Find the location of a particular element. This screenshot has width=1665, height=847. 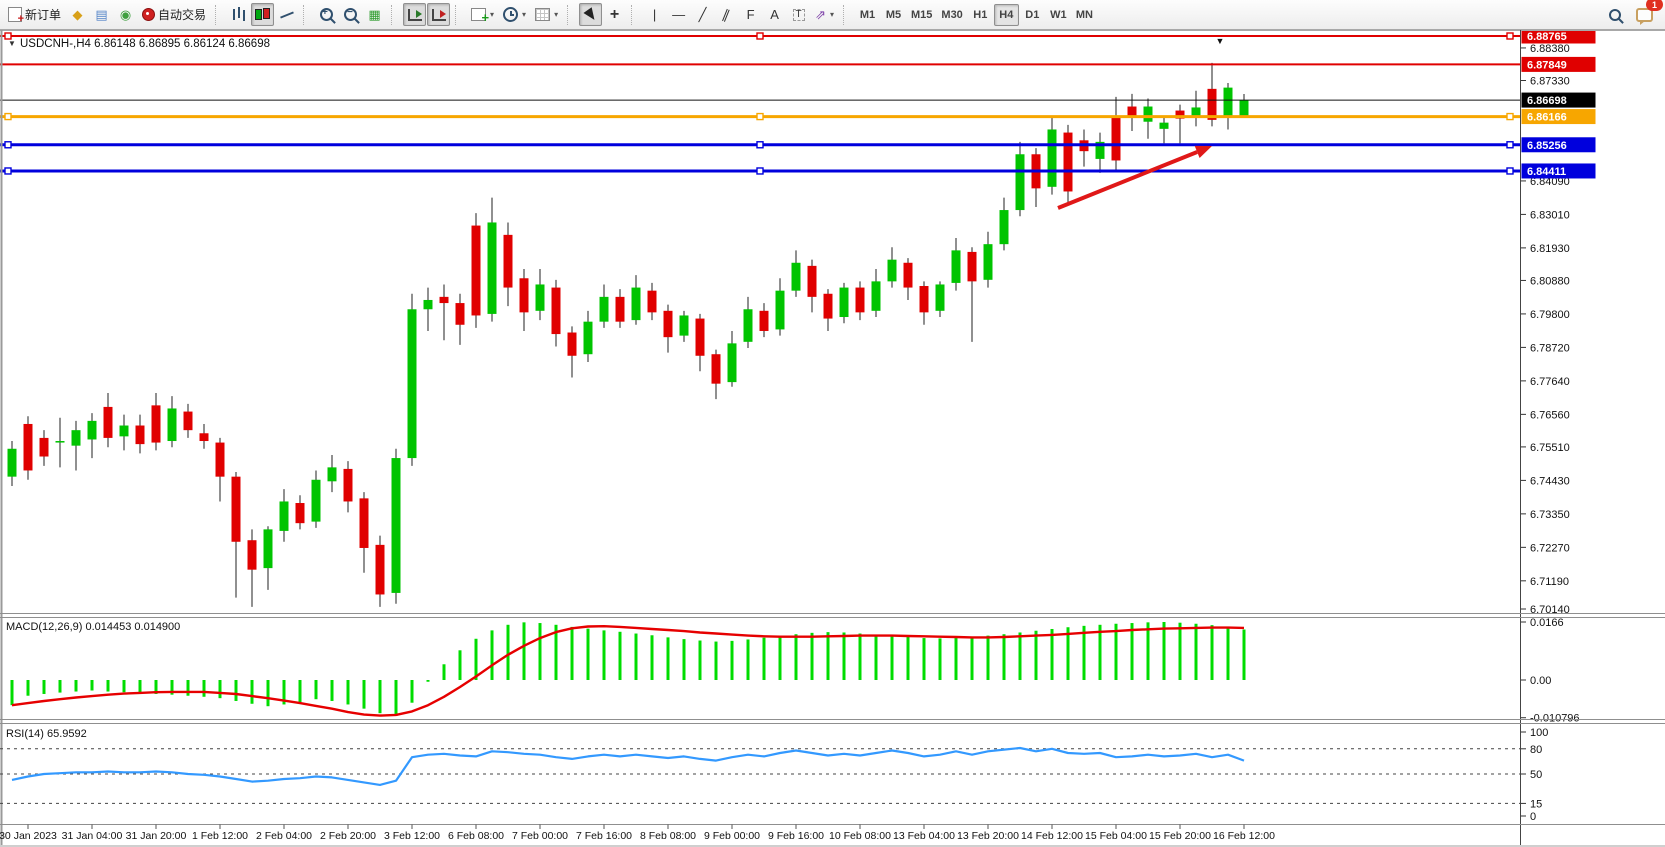

zoom-out-button is located at coordinates (350, 14).